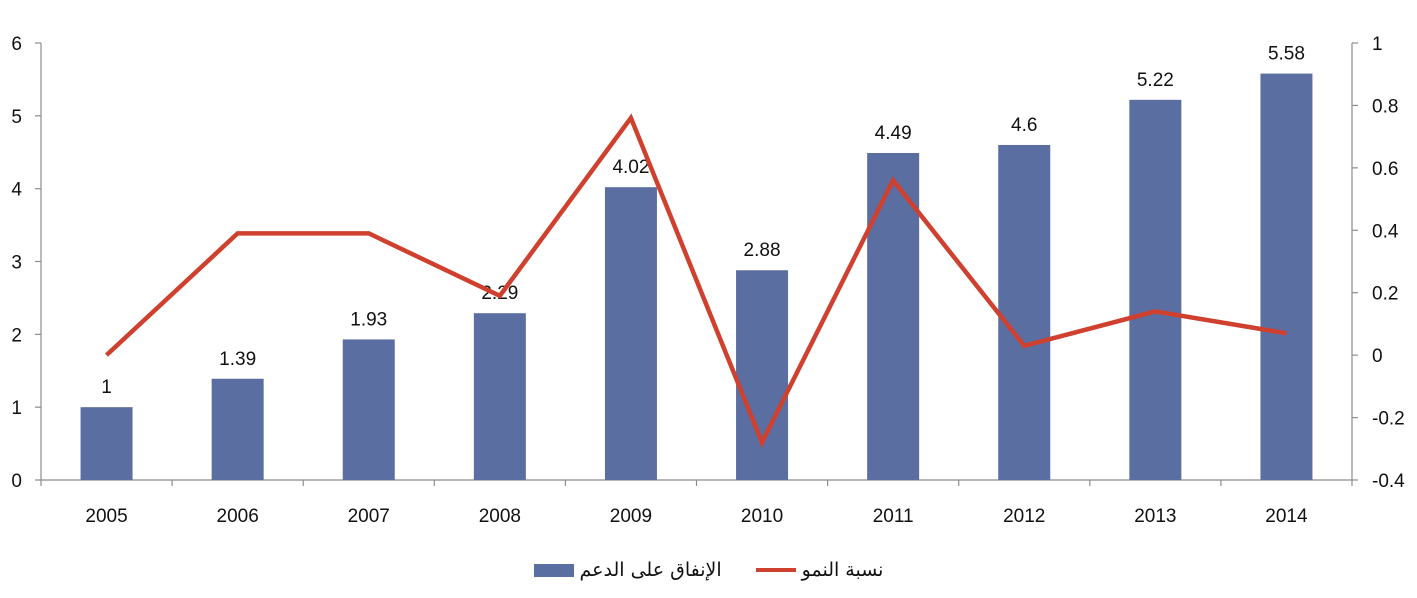  Describe the element at coordinates (696, 503) in the screenshot. I see `x-axis: 2005 2006 2007 2008 2009 2010 2011 2012 2013 2014` at that location.